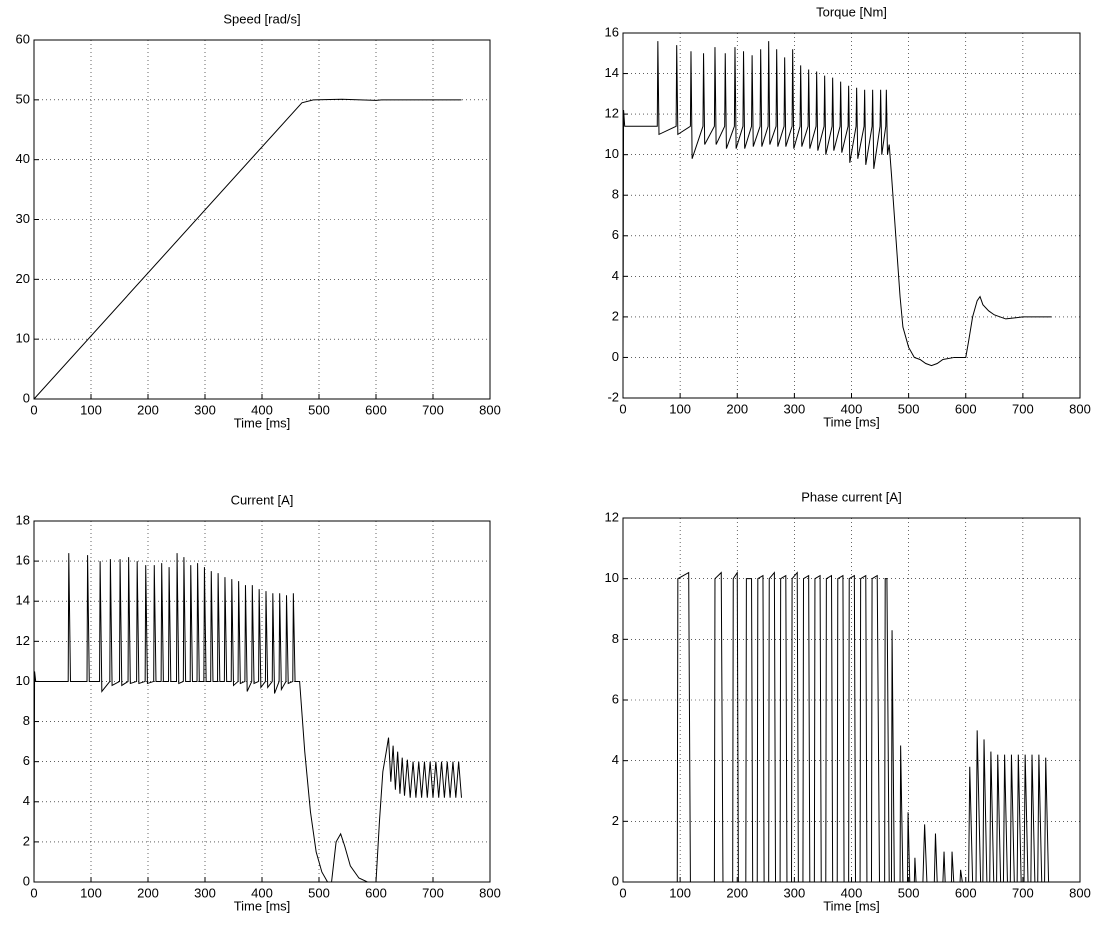  I want to click on chart-title: Speed [rad/s], so click(261, 18).